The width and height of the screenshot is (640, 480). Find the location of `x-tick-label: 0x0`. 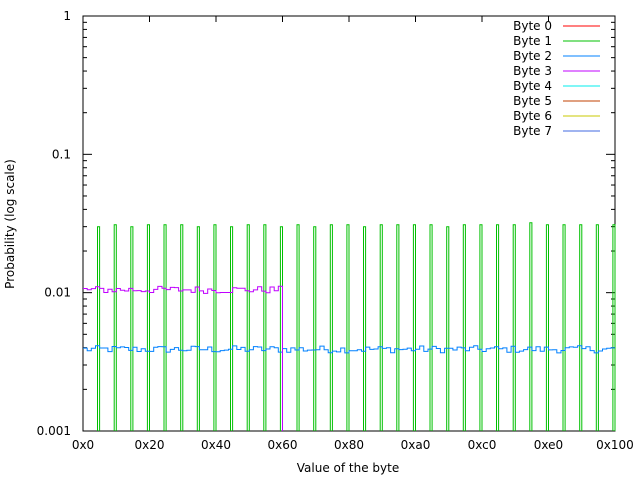

x-tick-label: 0x0 is located at coordinates (83, 445).